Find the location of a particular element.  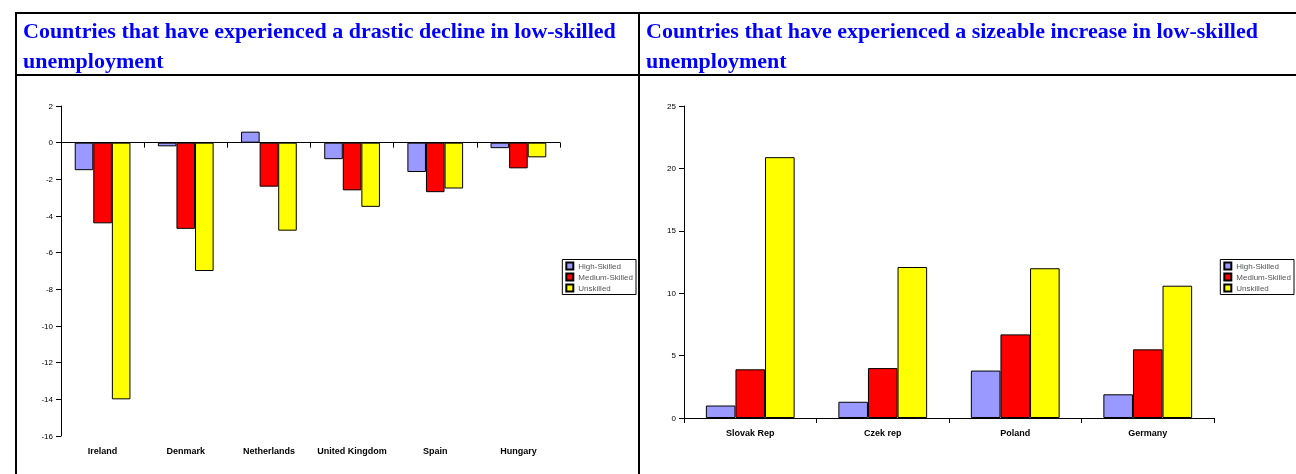

y-tick-label: 2 is located at coordinates (51, 106).